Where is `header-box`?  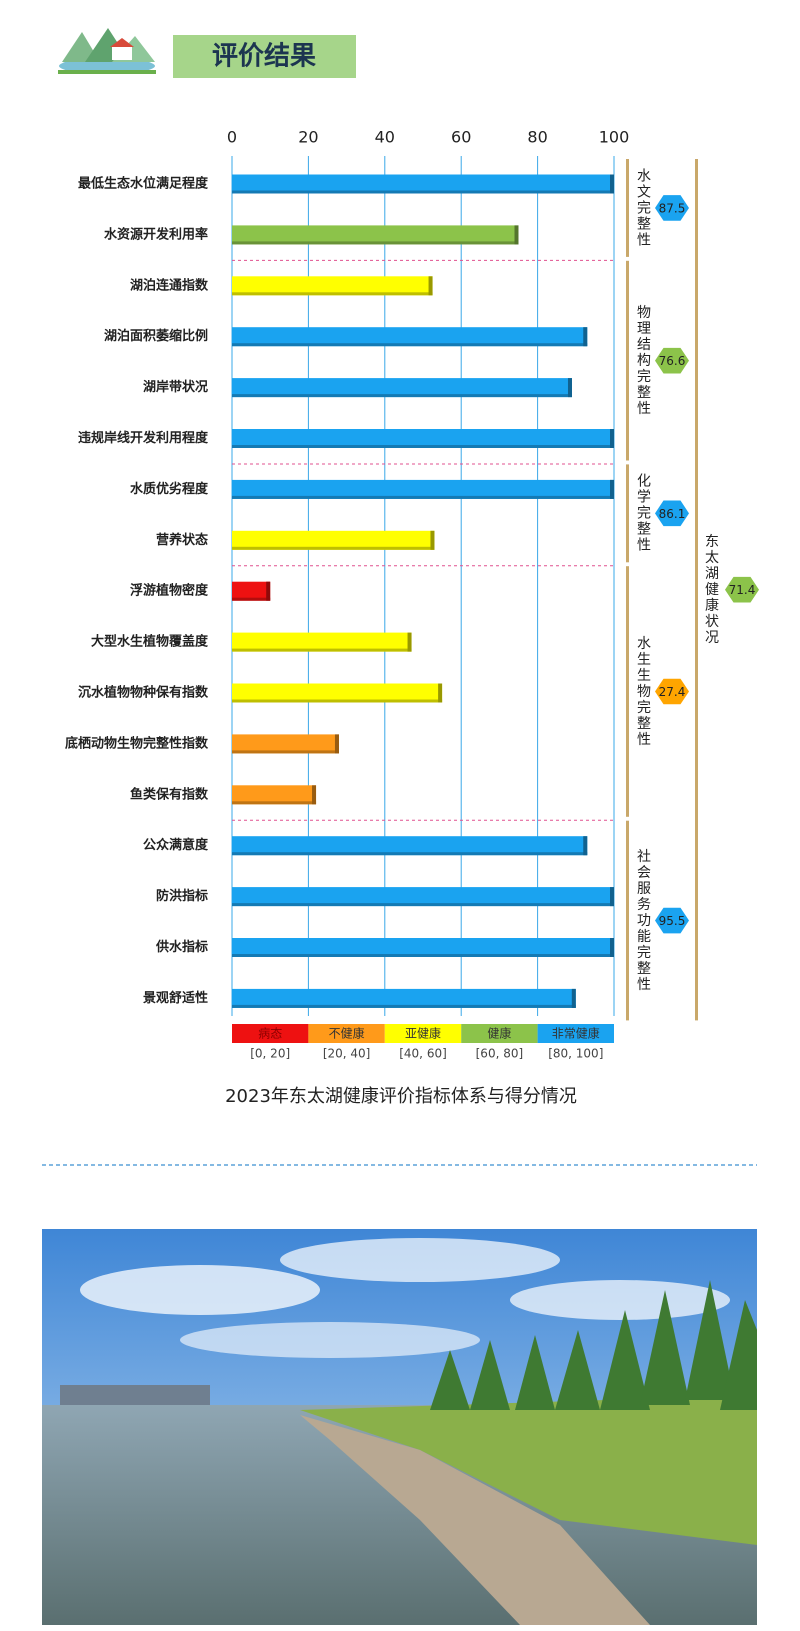 header-box is located at coordinates (264, 56).